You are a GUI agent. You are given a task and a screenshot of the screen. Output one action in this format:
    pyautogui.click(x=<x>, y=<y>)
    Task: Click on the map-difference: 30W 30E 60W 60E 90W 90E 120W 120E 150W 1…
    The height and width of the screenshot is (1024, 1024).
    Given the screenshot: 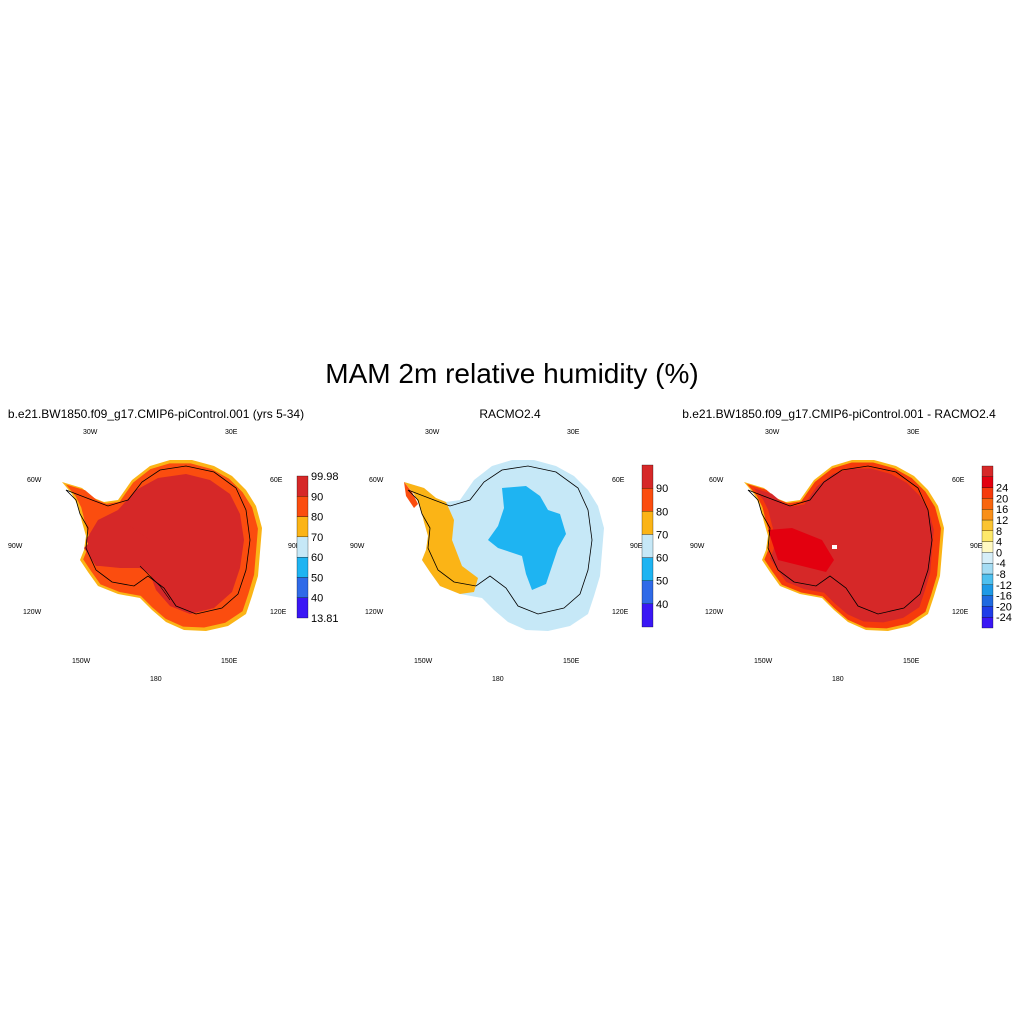 What is the action you would take?
    pyautogui.click(x=837, y=560)
    